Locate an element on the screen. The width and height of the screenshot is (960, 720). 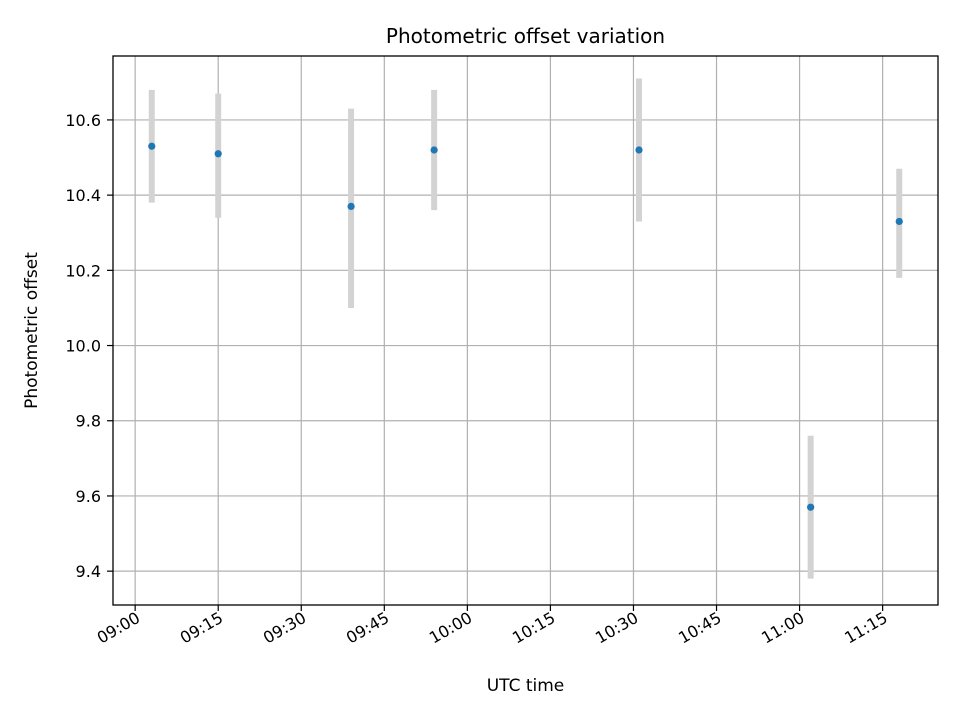
y-tick-label: 10.6 is located at coordinates (83, 120).